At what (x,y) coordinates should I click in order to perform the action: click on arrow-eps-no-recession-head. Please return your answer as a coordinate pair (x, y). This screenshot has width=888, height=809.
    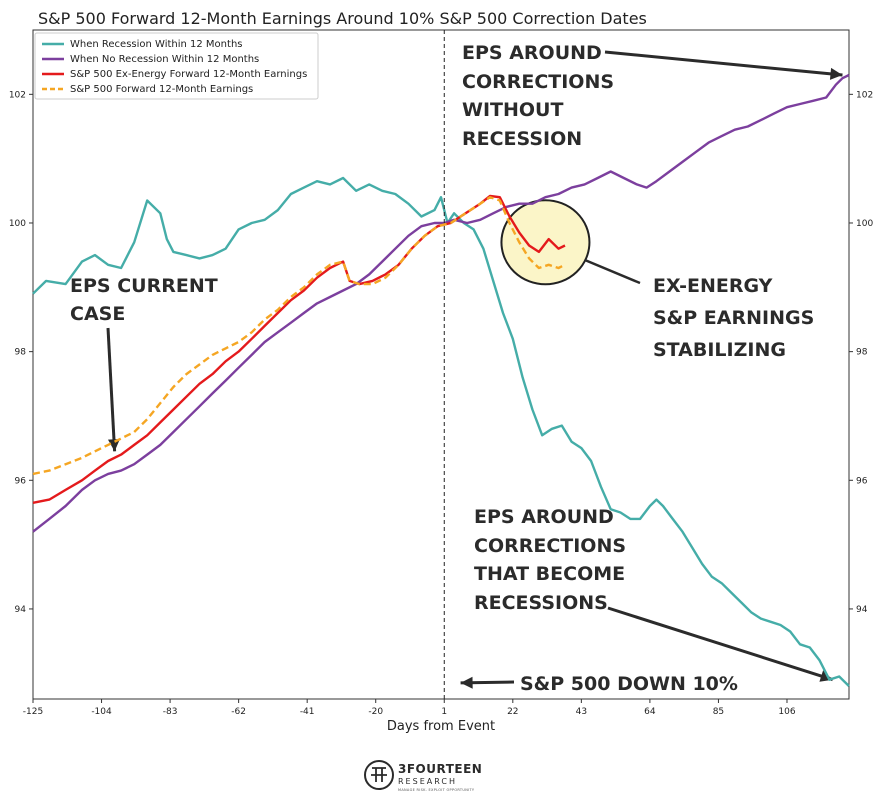
    Looking at the image, I should click on (836, 73).